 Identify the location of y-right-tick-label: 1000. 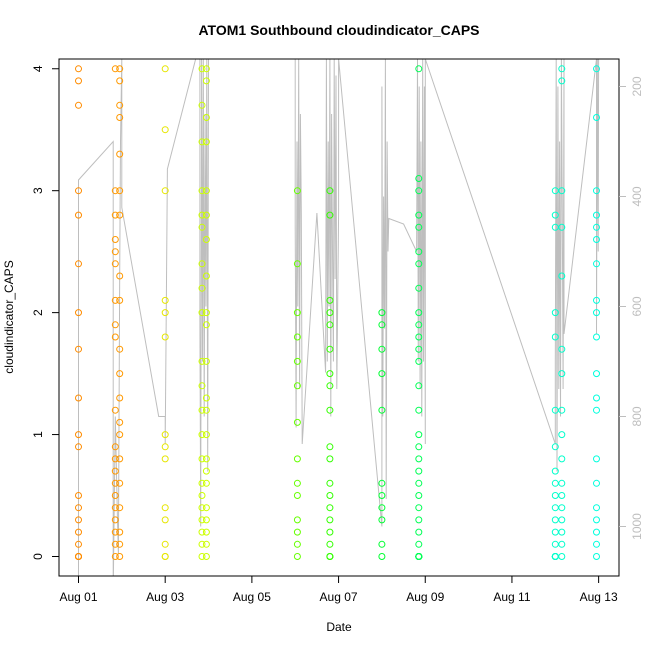
(637, 526).